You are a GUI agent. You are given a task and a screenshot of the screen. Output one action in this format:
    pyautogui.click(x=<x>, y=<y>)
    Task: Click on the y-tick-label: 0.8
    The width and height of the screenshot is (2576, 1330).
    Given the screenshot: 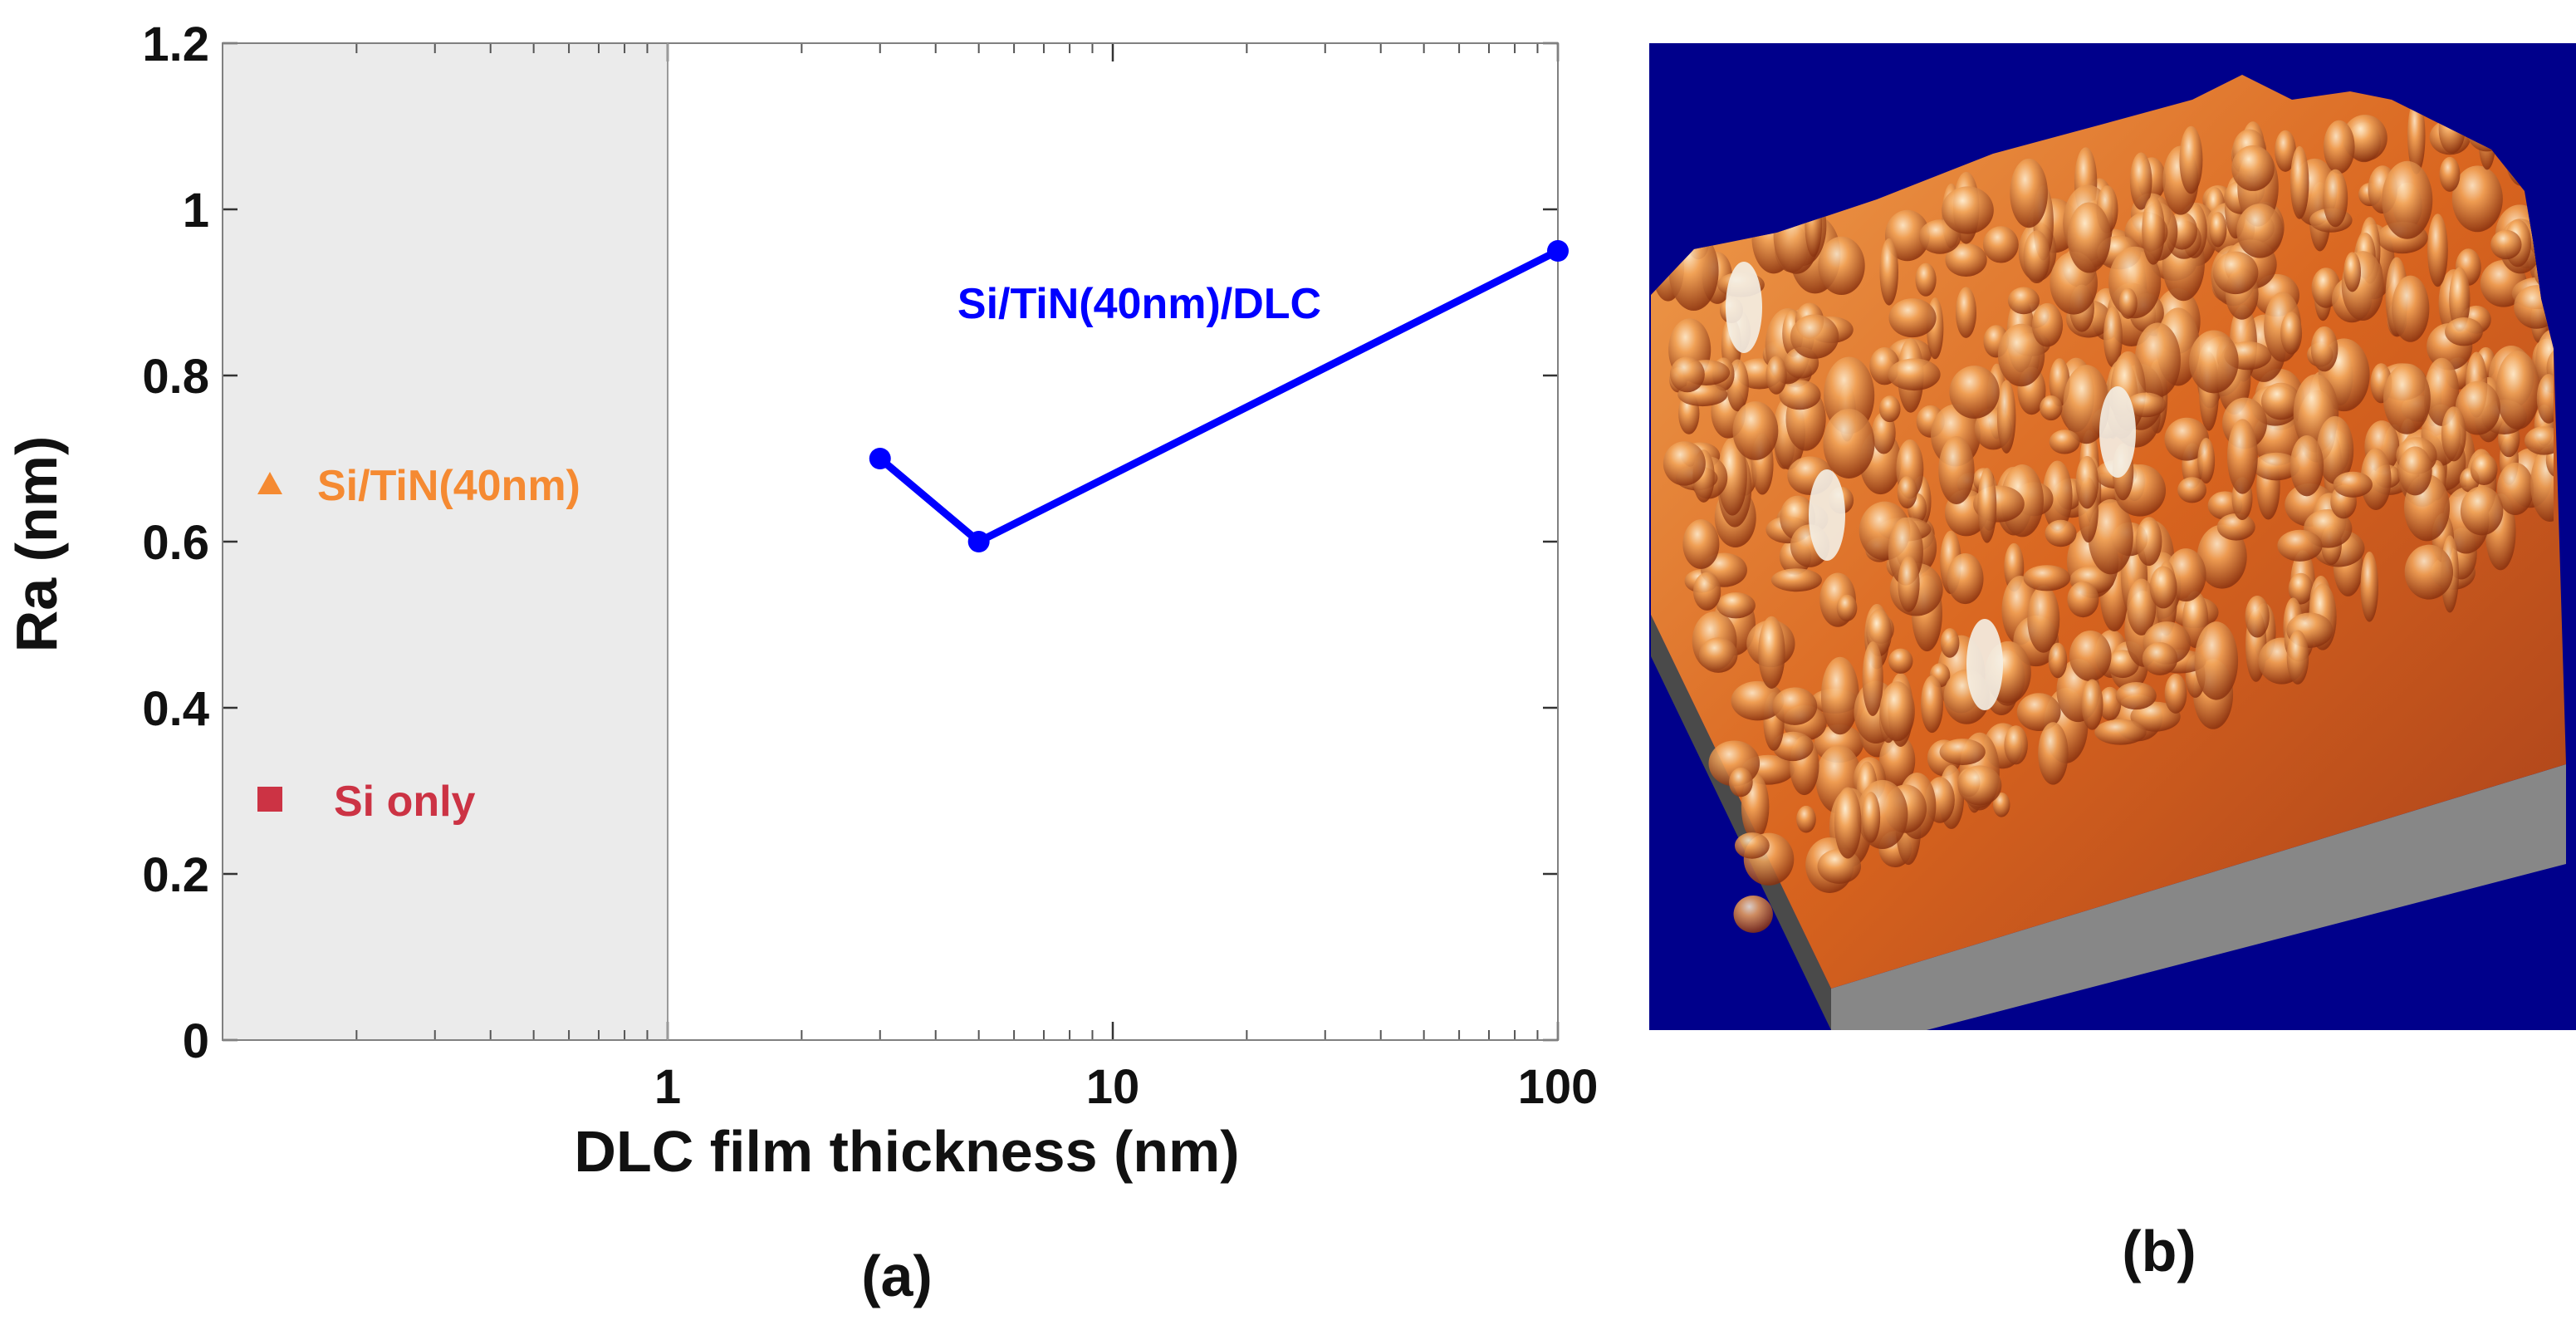 What is the action you would take?
    pyautogui.click(x=176, y=377)
    